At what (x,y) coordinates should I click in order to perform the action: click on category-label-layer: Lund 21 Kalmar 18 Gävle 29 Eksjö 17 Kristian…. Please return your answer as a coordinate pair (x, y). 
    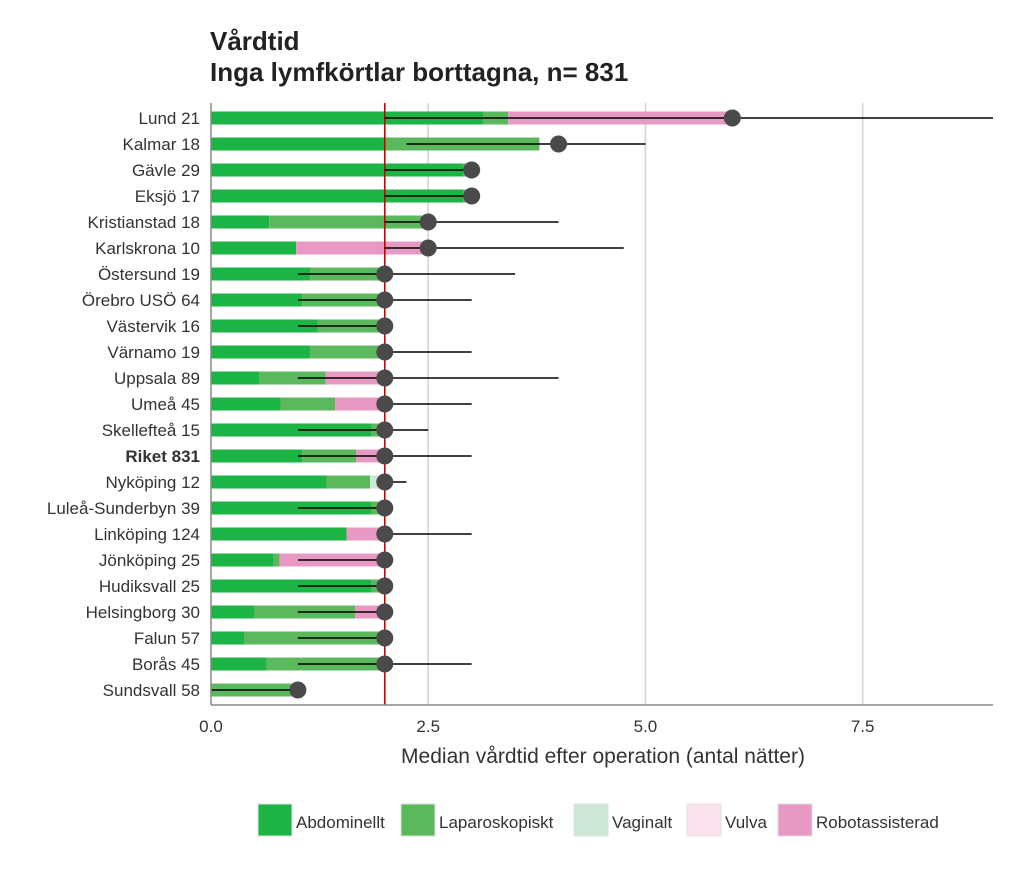
    Looking at the image, I should click on (123, 404).